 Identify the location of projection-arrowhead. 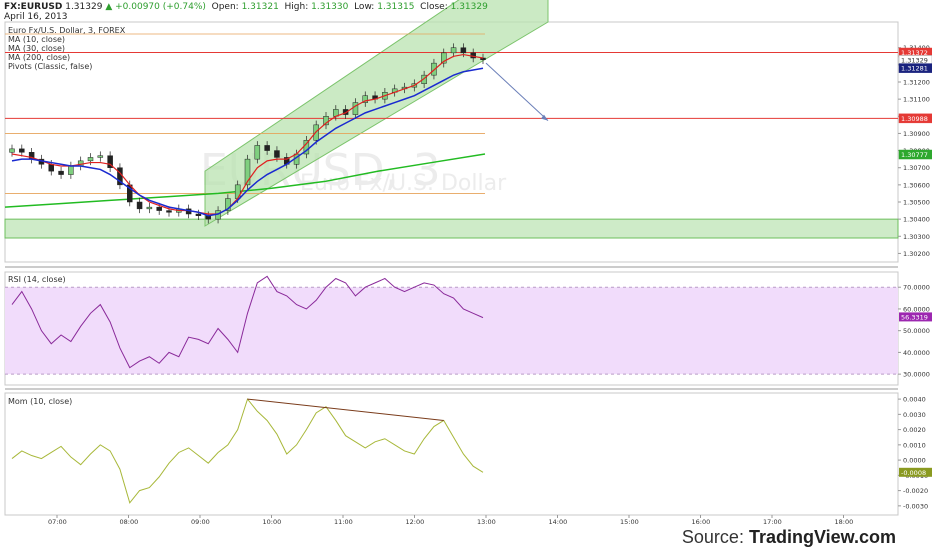
(544, 117).